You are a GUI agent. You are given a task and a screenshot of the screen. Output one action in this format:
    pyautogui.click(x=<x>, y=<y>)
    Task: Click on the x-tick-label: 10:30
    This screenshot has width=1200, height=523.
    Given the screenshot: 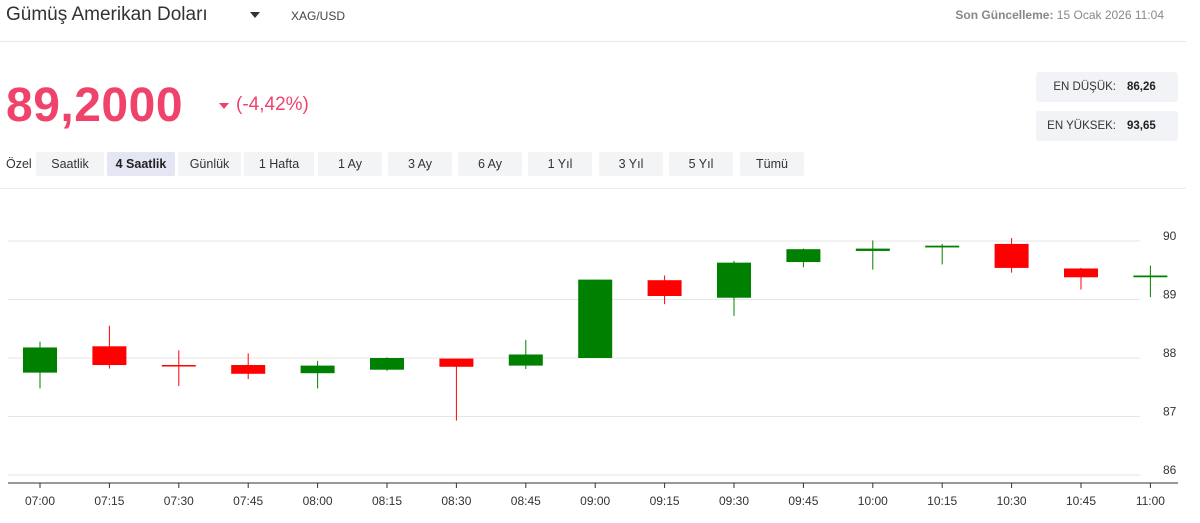 What is the action you would take?
    pyautogui.click(x=1012, y=501)
    